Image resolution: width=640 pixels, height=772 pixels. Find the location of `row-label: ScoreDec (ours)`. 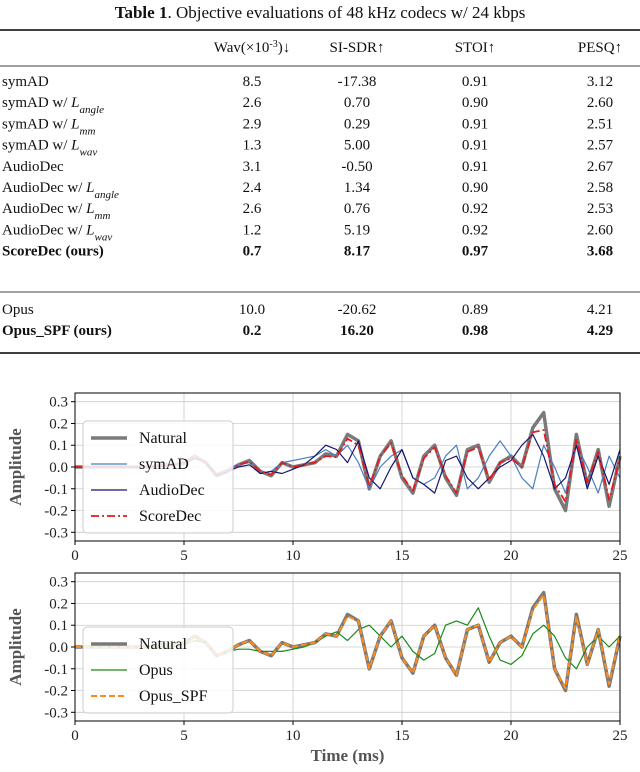

row-label: ScoreDec (ours) is located at coordinates (53, 252).